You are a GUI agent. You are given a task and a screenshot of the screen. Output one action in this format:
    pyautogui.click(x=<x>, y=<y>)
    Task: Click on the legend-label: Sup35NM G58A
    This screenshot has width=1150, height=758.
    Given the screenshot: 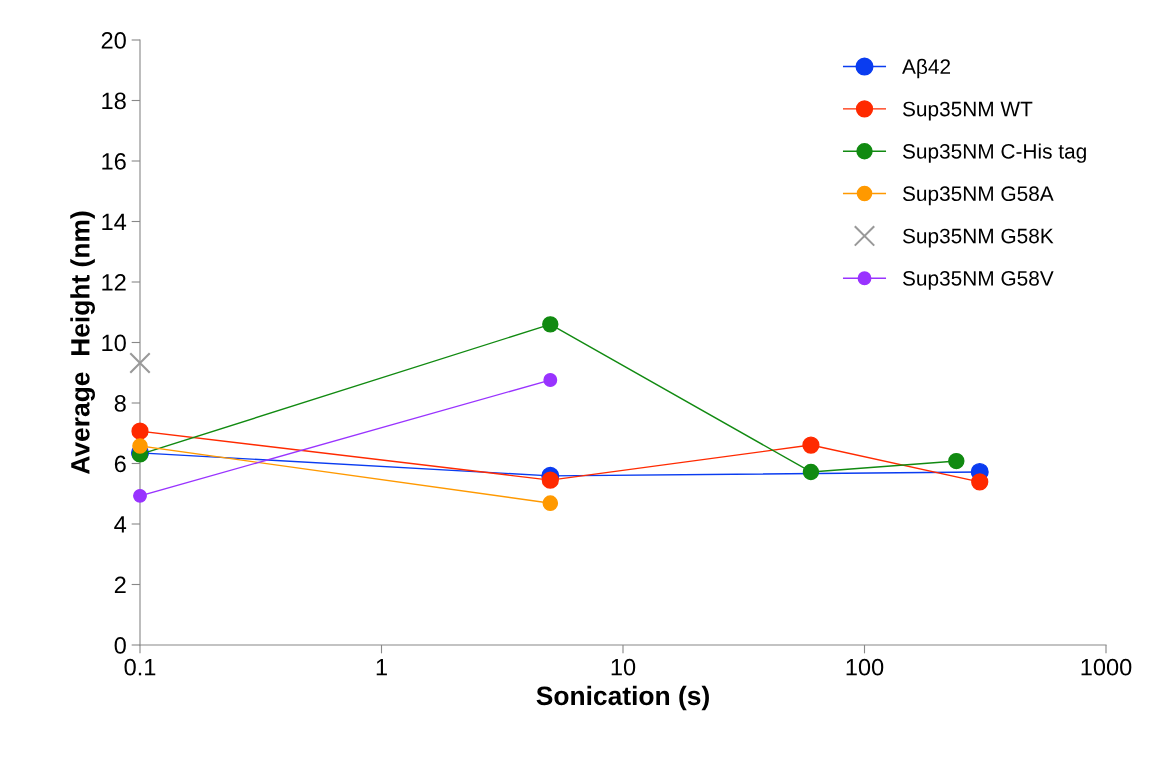 What is the action you would take?
    pyautogui.click(x=978, y=196)
    